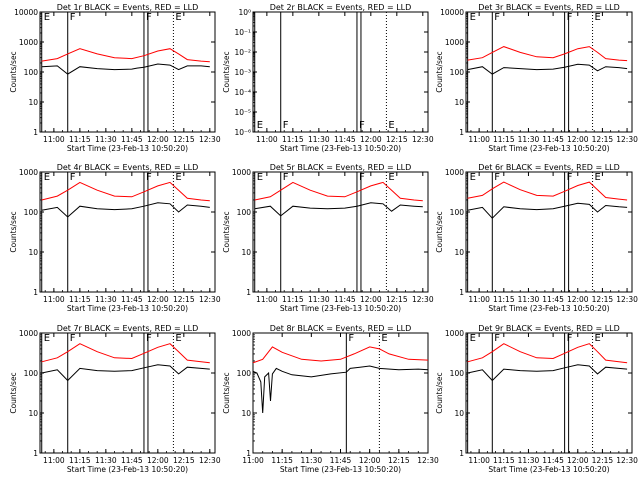  What do you see at coordinates (242, 132) in the screenshot?
I see `y-tick-label: 10⁻⁶` at bounding box center [242, 132].